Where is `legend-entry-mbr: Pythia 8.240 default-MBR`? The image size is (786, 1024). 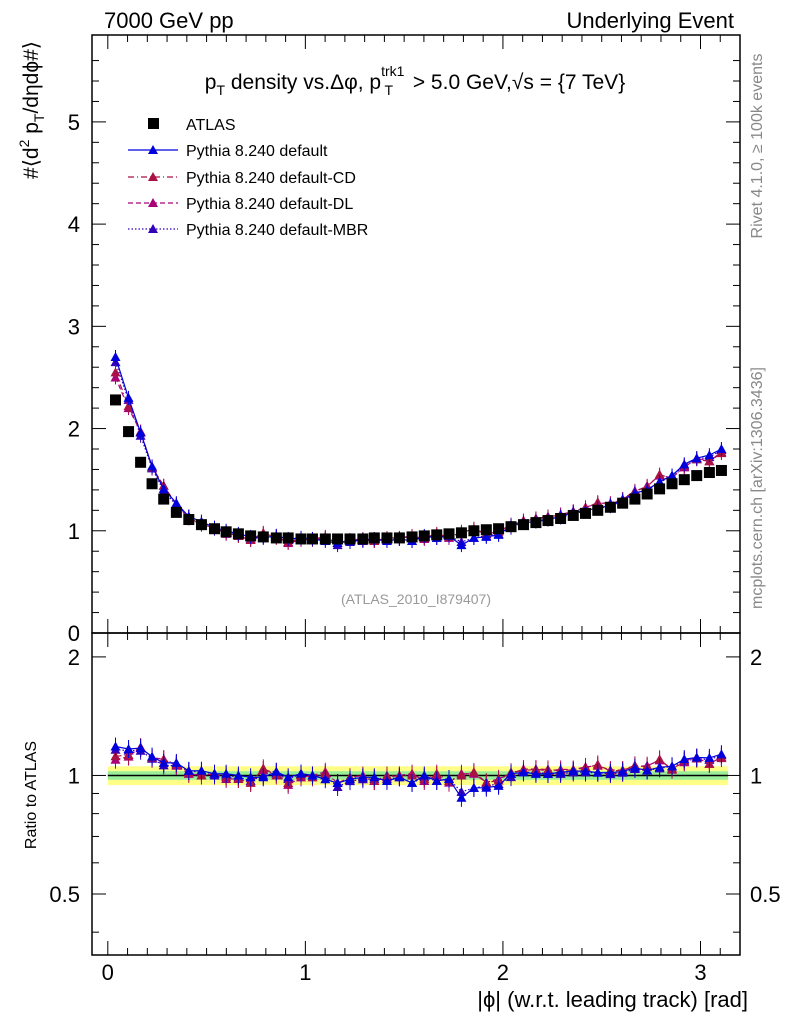 legend-entry-mbr: Pythia 8.240 default-MBR is located at coordinates (248, 230).